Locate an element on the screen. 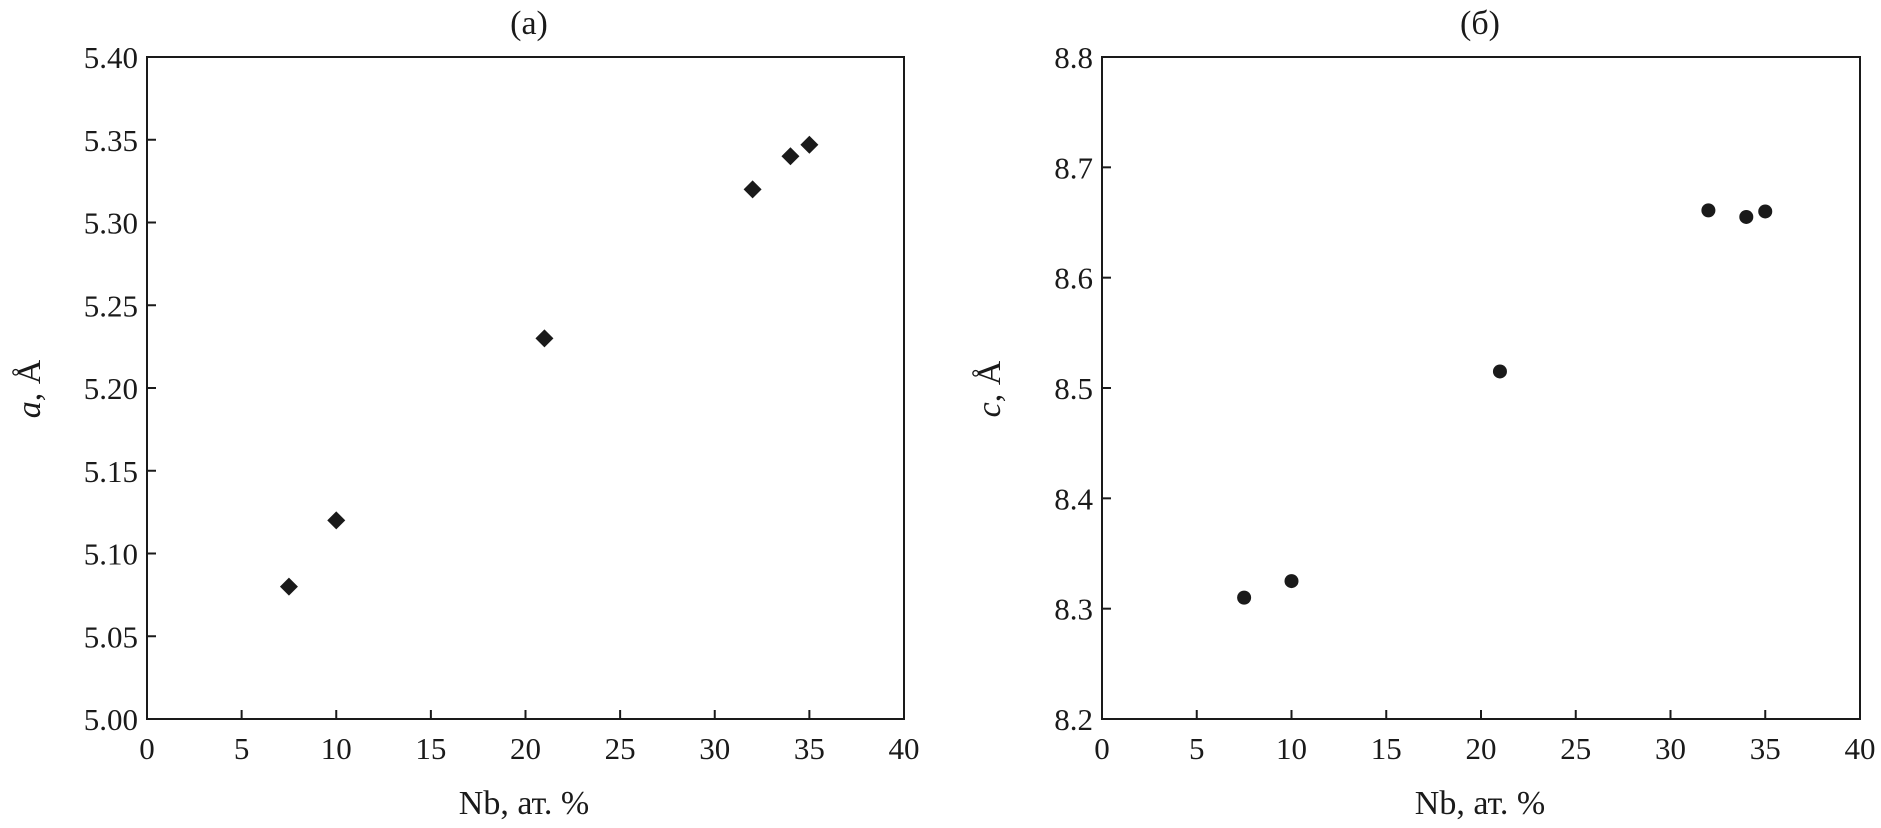 The image size is (1881, 828). y-tick-label: 8.8 is located at coordinates (1073, 57).